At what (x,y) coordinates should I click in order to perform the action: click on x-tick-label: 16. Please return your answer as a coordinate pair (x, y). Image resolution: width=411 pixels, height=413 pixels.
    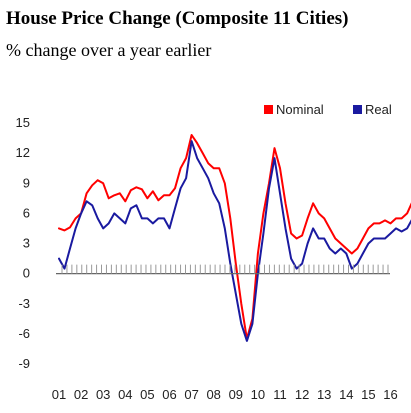
    Looking at the image, I should click on (390, 394).